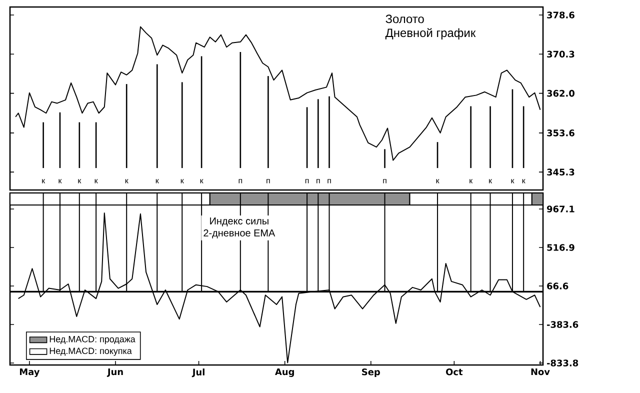 The image size is (640, 393). I want to click on text: 2-дневное EMA, so click(240, 233).